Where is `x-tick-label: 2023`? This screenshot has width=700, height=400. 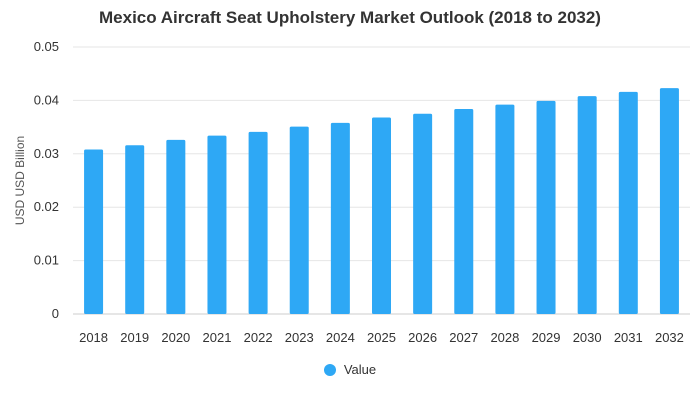
x-tick-label: 2023 is located at coordinates (299, 337).